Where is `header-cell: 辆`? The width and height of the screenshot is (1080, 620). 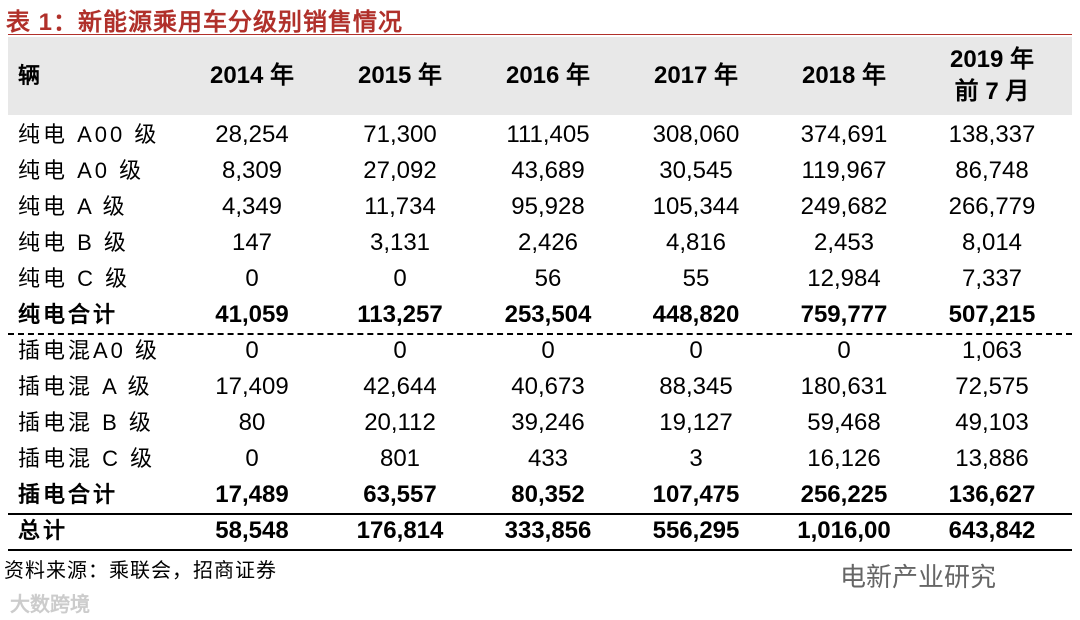 header-cell: 辆 is located at coordinates (31, 75).